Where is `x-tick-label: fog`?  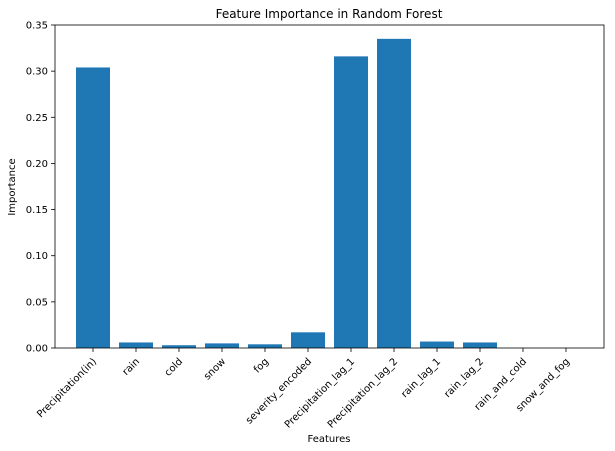
x-tick-label: fog is located at coordinates (261, 365).